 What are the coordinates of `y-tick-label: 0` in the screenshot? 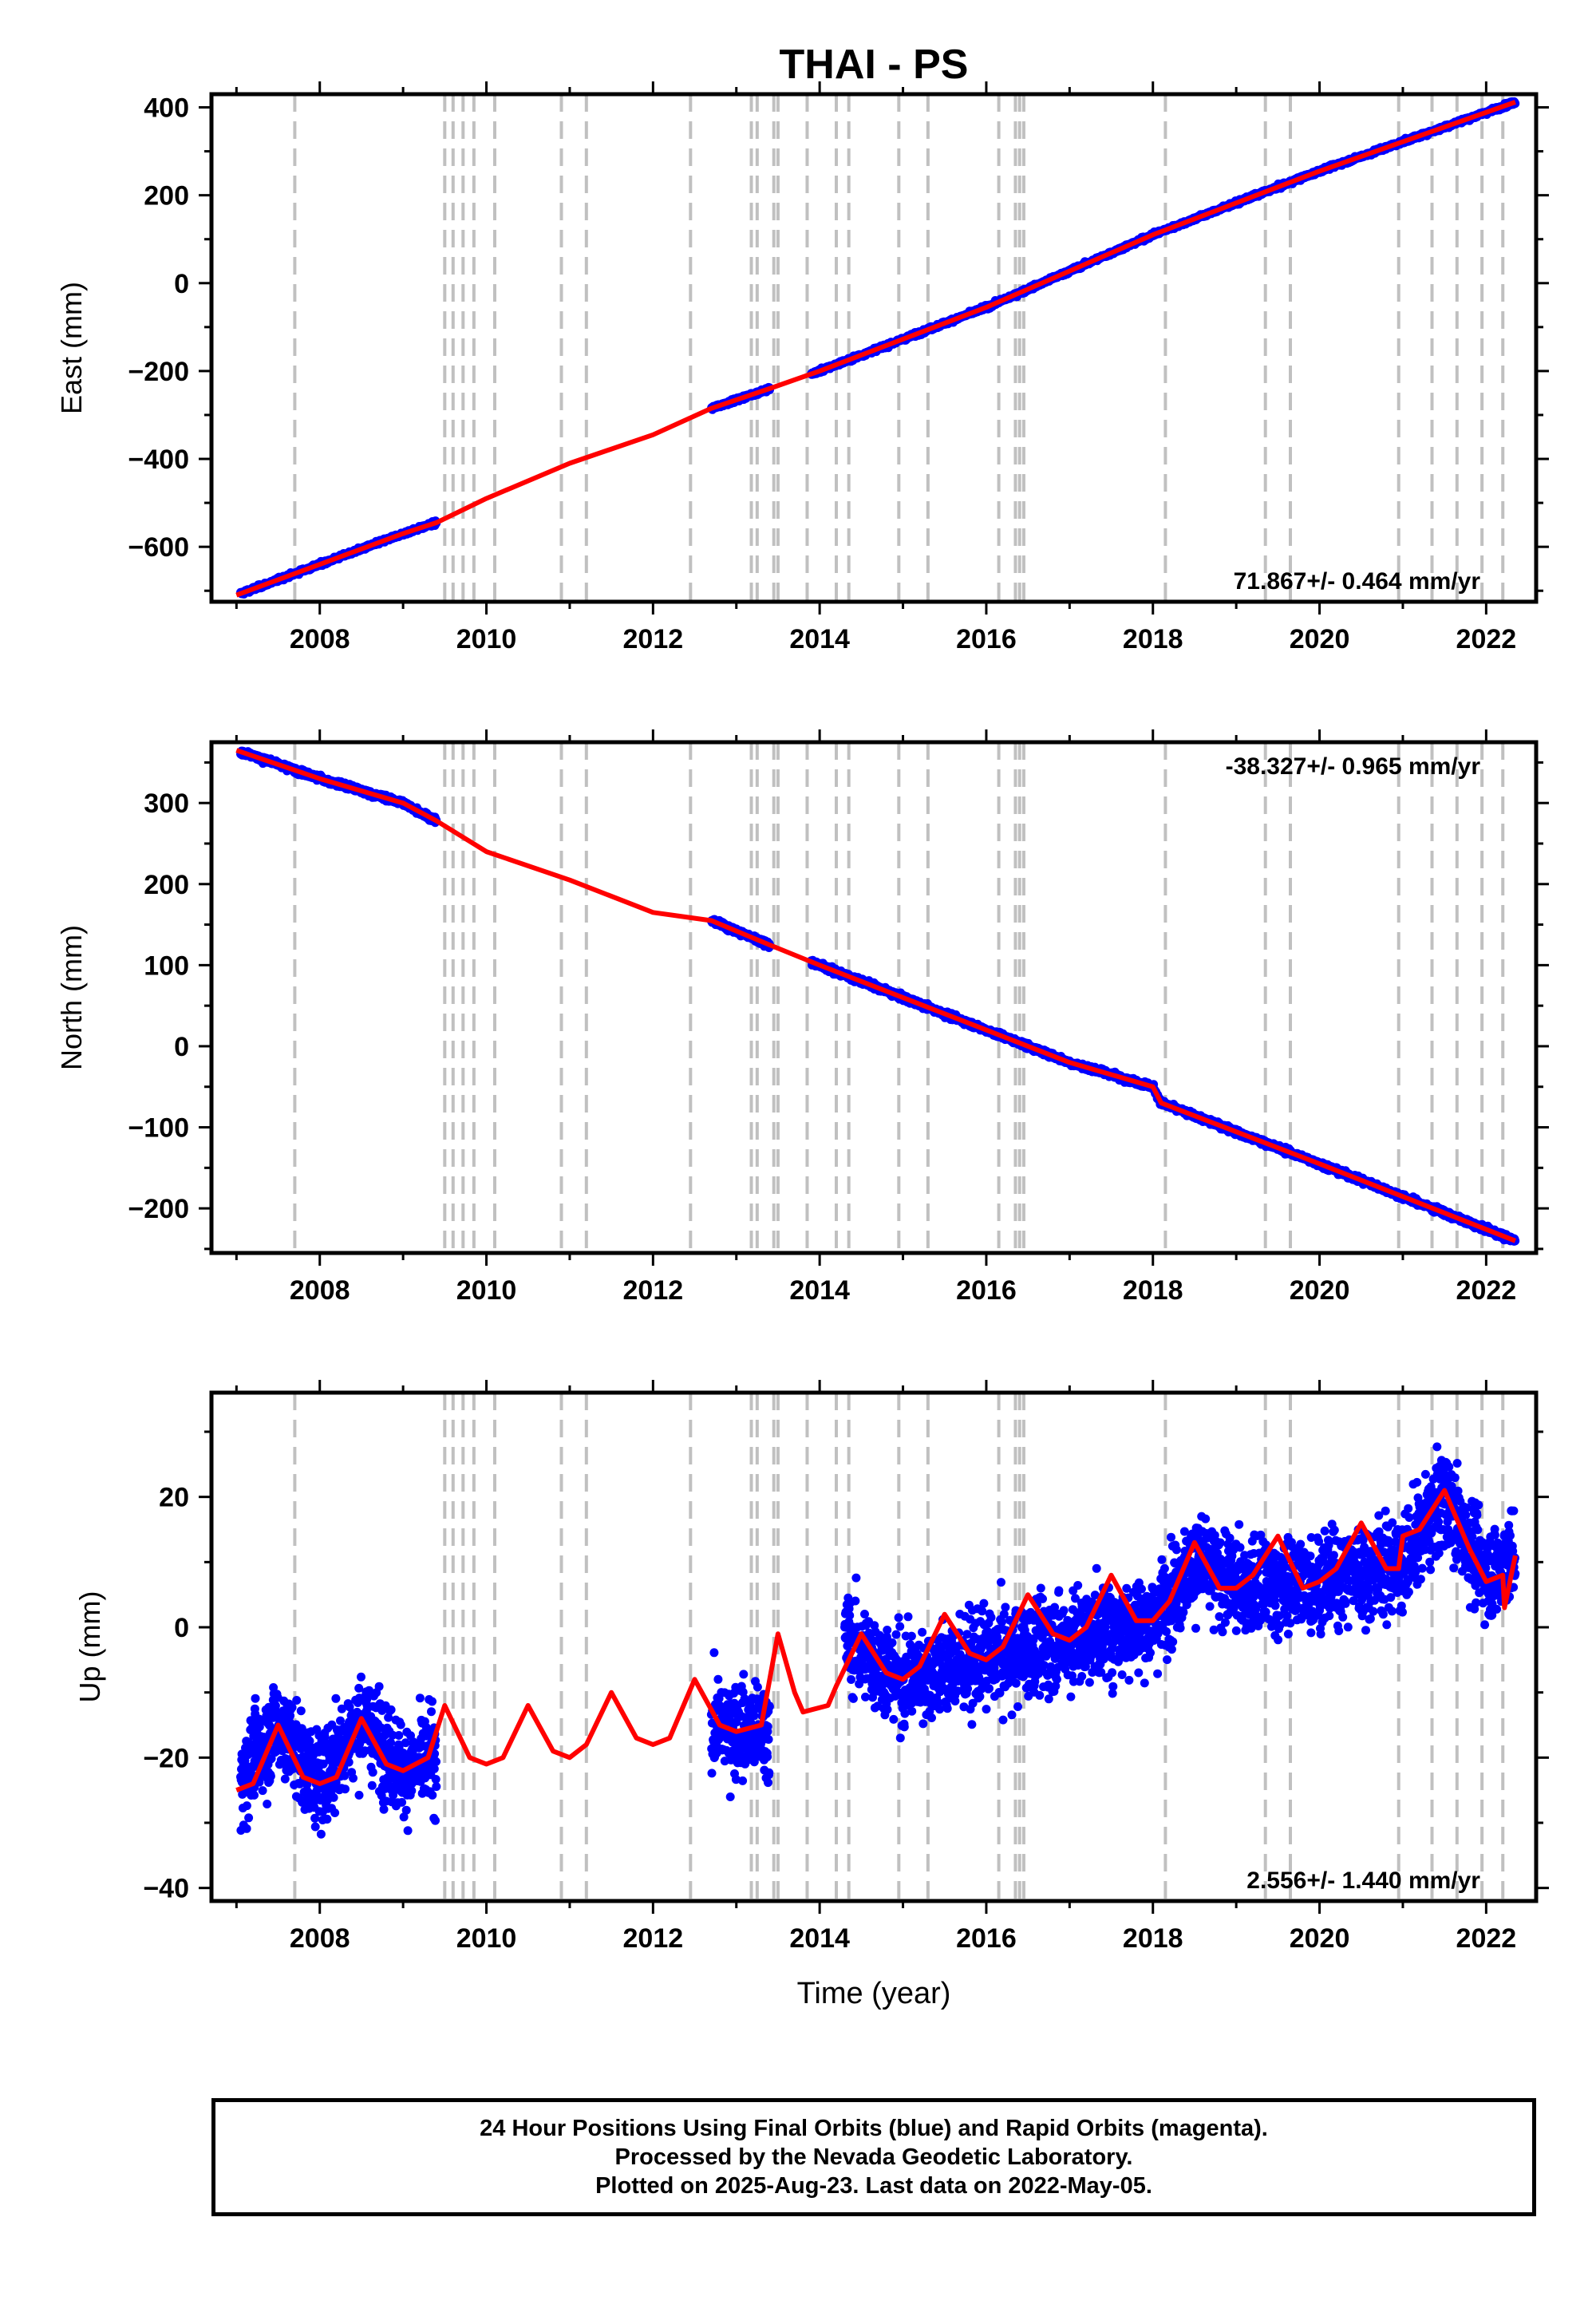 It's located at (181, 284).